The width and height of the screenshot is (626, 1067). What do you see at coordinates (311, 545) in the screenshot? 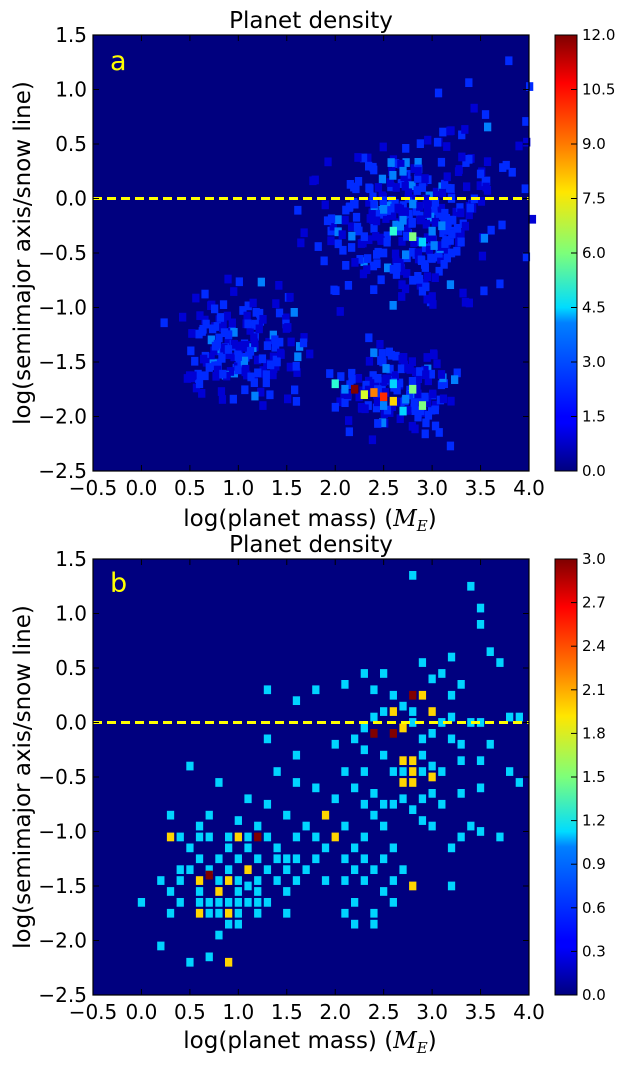
I see `chart-title: Planet density` at bounding box center [311, 545].